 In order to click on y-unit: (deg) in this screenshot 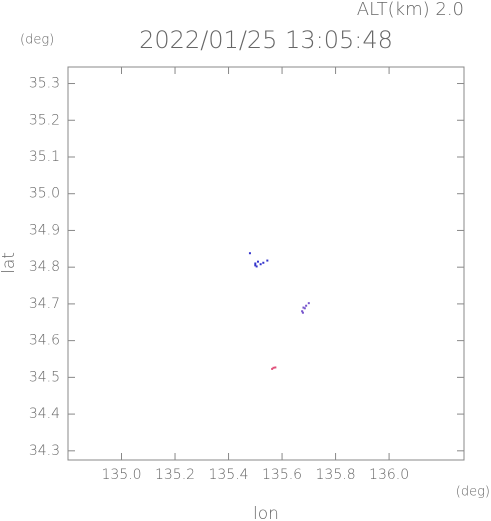, I will do `click(37, 40)`.